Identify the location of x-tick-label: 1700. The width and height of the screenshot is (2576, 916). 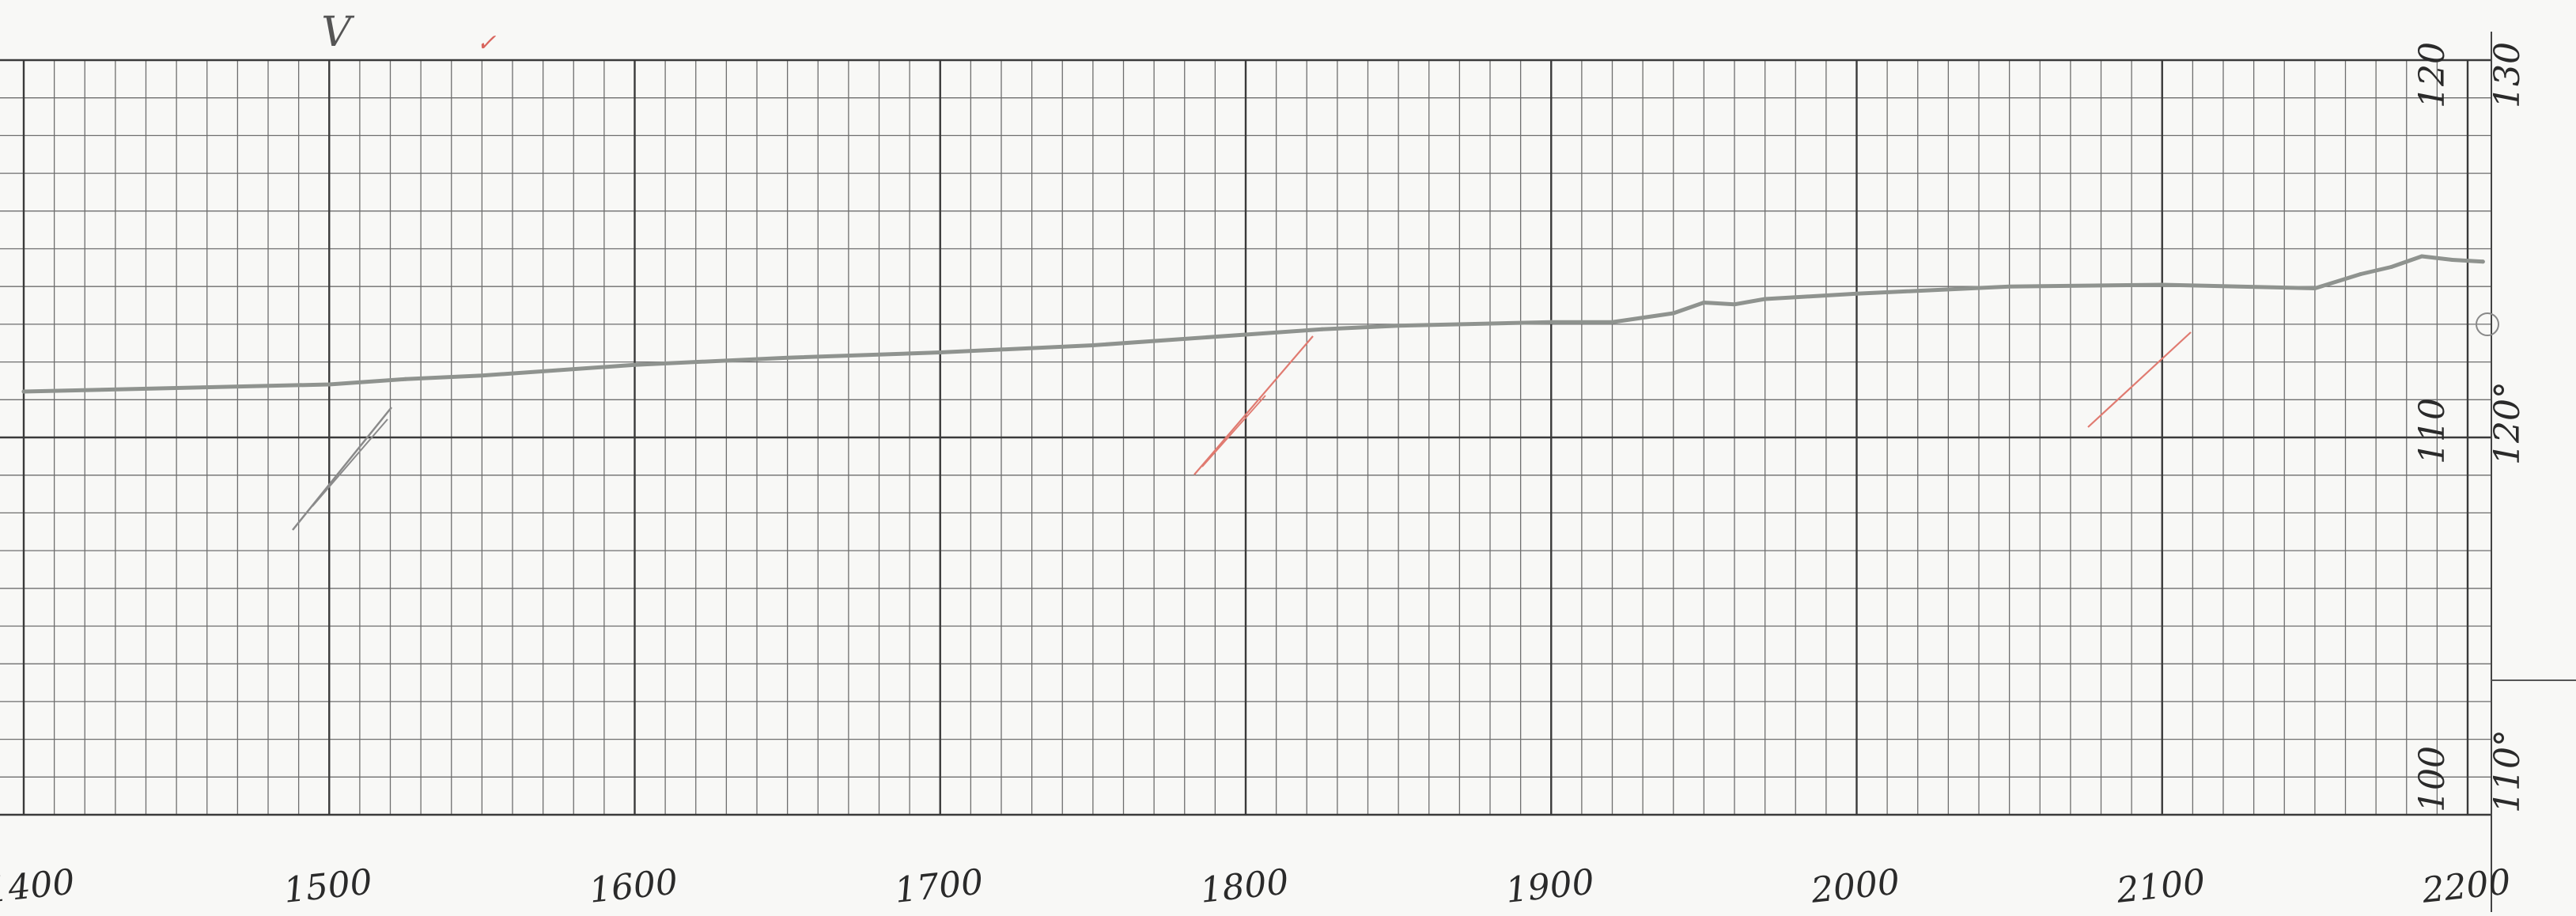
(939, 885).